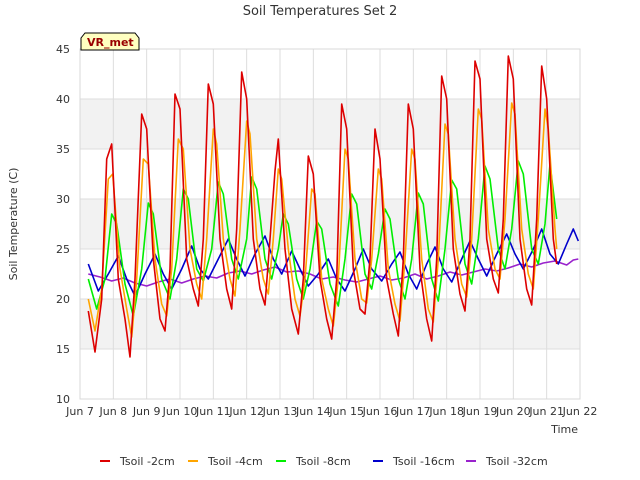 The width and height of the screenshot is (640, 480). Describe the element at coordinates (63, 399) in the screenshot. I see `y-tick-label: 10` at that location.